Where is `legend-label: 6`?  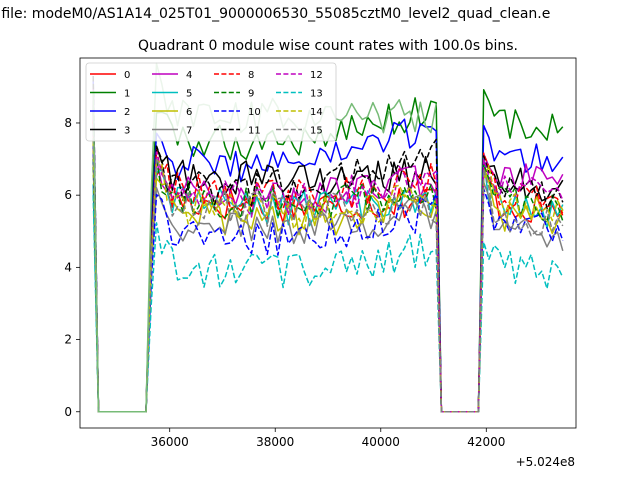 legend-label: 6 is located at coordinates (189, 112).